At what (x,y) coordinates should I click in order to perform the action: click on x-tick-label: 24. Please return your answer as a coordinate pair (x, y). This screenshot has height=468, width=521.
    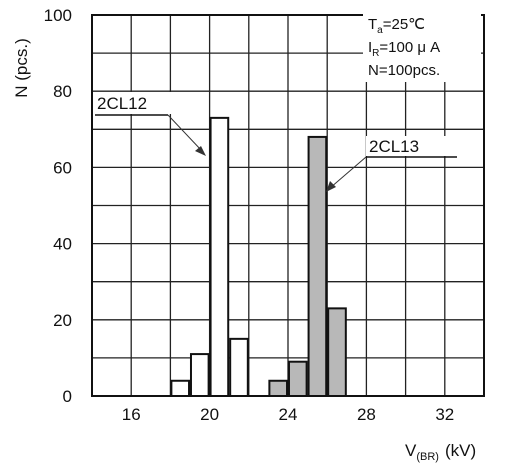
    Looking at the image, I should click on (288, 414).